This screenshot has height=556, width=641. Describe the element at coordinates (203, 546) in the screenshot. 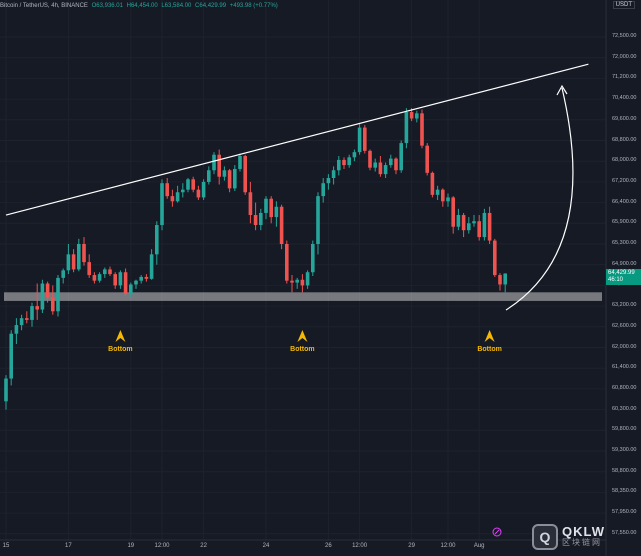

I see `time-tick-label: 22` at that location.